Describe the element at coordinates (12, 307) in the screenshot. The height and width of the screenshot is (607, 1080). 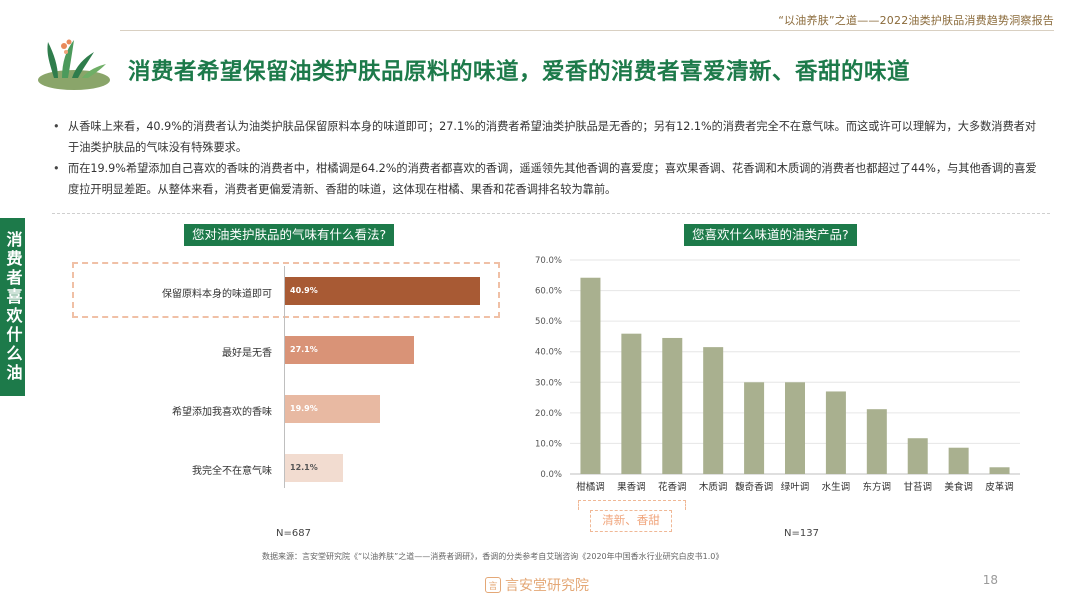
I see `side-section-tab: 消费者喜欢什么油` at that location.